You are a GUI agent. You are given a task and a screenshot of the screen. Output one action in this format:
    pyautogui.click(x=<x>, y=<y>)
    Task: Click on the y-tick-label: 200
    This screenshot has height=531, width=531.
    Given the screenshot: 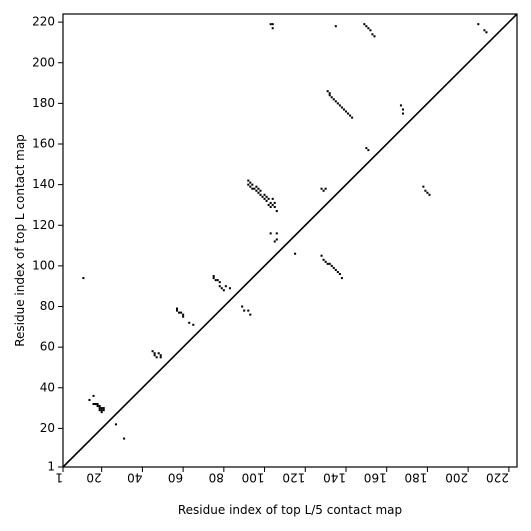 What is the action you would take?
    pyautogui.click(x=43, y=62)
    